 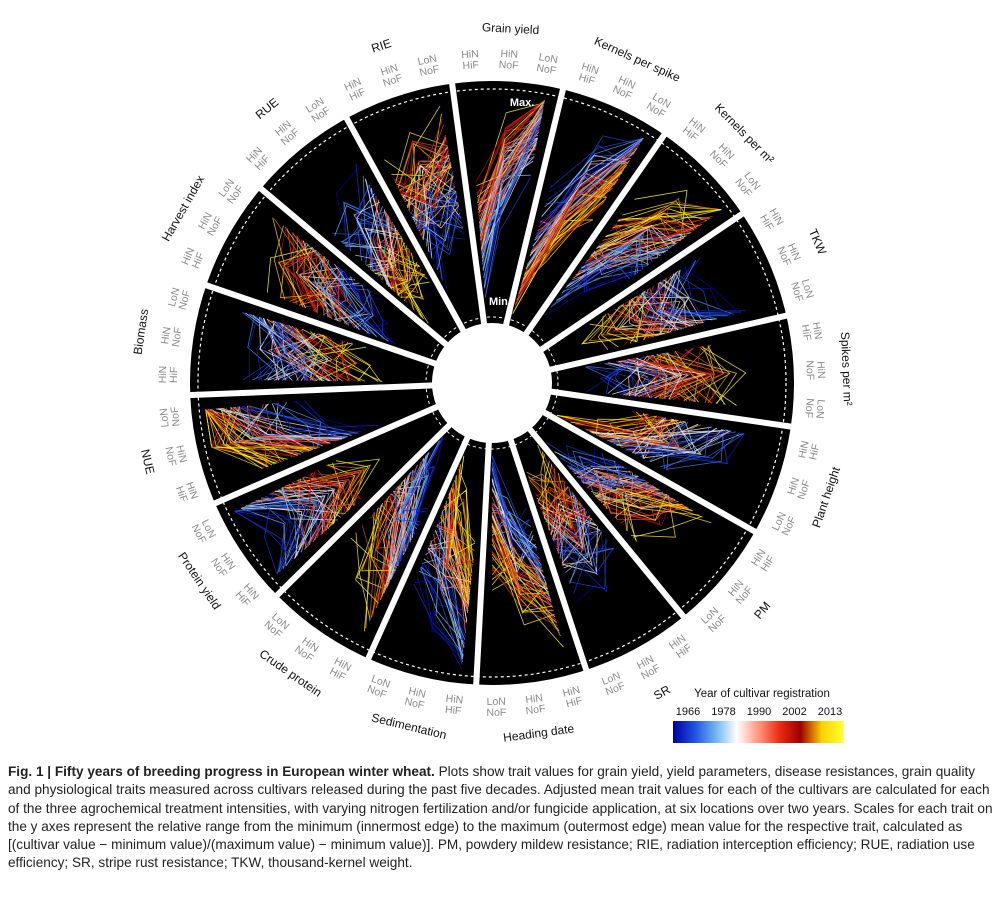 I want to click on treatment-label-line: HiN, so click(x=820, y=370).